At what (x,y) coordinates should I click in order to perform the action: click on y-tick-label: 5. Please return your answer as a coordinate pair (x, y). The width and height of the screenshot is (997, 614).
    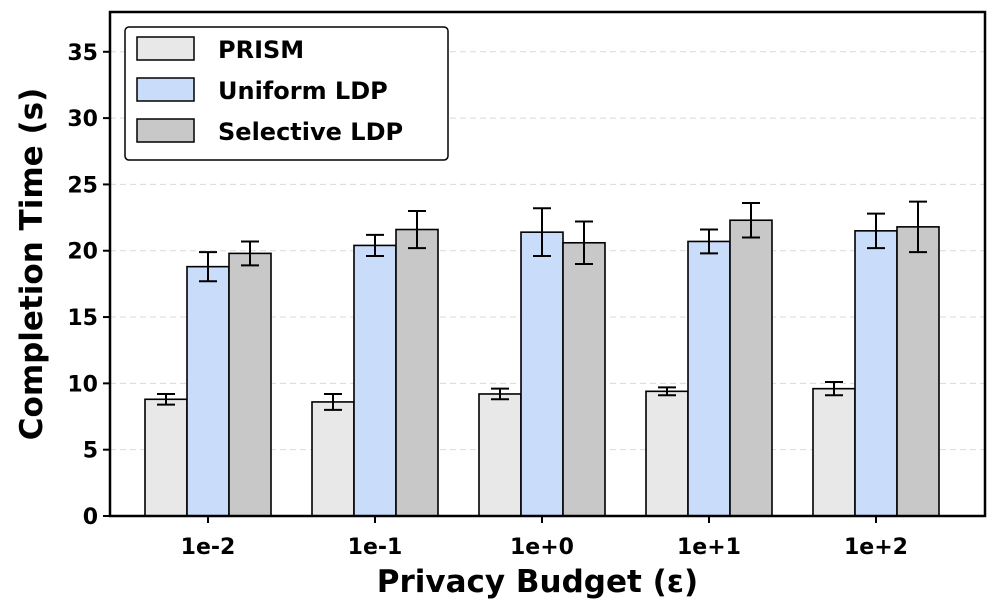
    Looking at the image, I should click on (90, 451).